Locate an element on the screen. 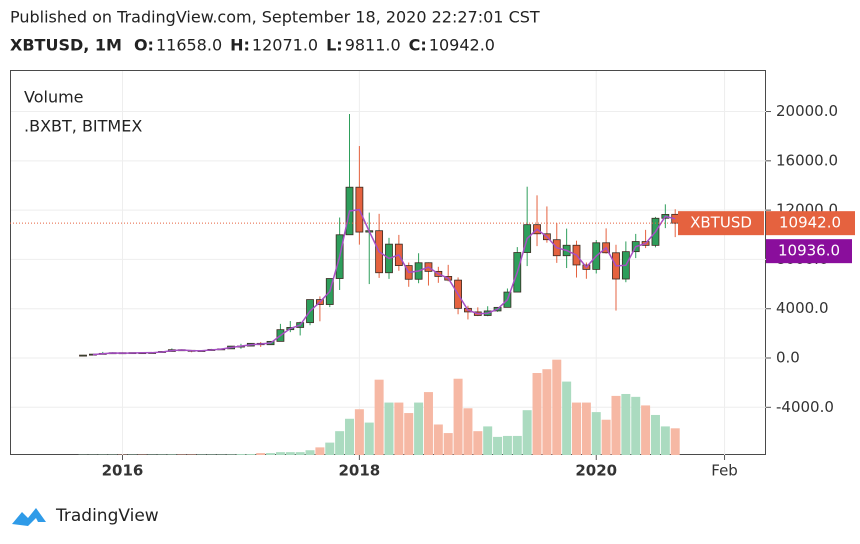 This screenshot has width=860, height=544. last-price-tag-bg is located at coordinates (810, 223).